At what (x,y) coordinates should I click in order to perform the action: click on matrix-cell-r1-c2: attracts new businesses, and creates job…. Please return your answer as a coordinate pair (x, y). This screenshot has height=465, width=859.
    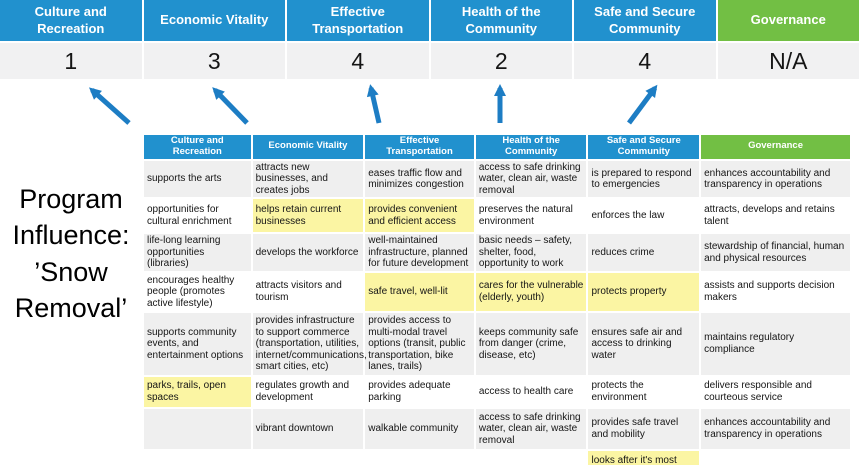
    Looking at the image, I should click on (308, 179).